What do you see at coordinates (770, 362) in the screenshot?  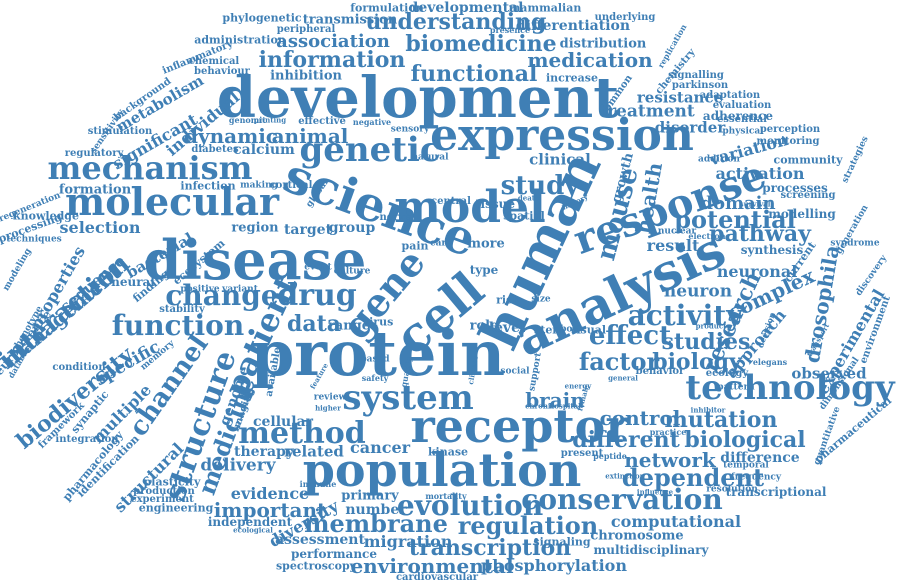 I see `cloud-word: elegans` at bounding box center [770, 362].